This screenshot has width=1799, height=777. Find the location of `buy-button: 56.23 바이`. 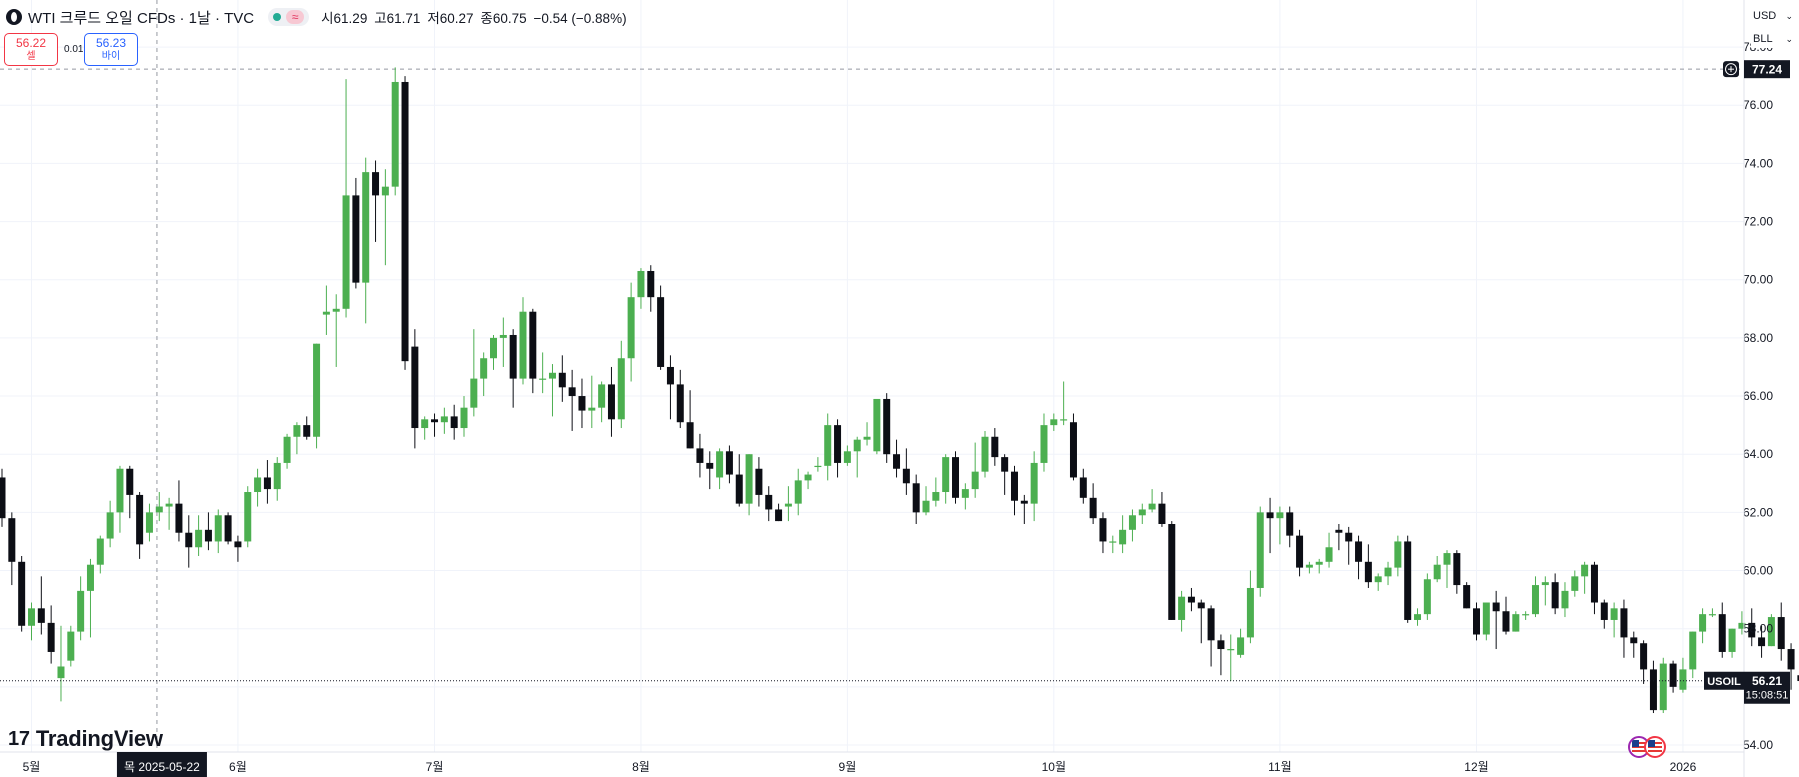

buy-button: 56.23 바이 is located at coordinates (111, 49).